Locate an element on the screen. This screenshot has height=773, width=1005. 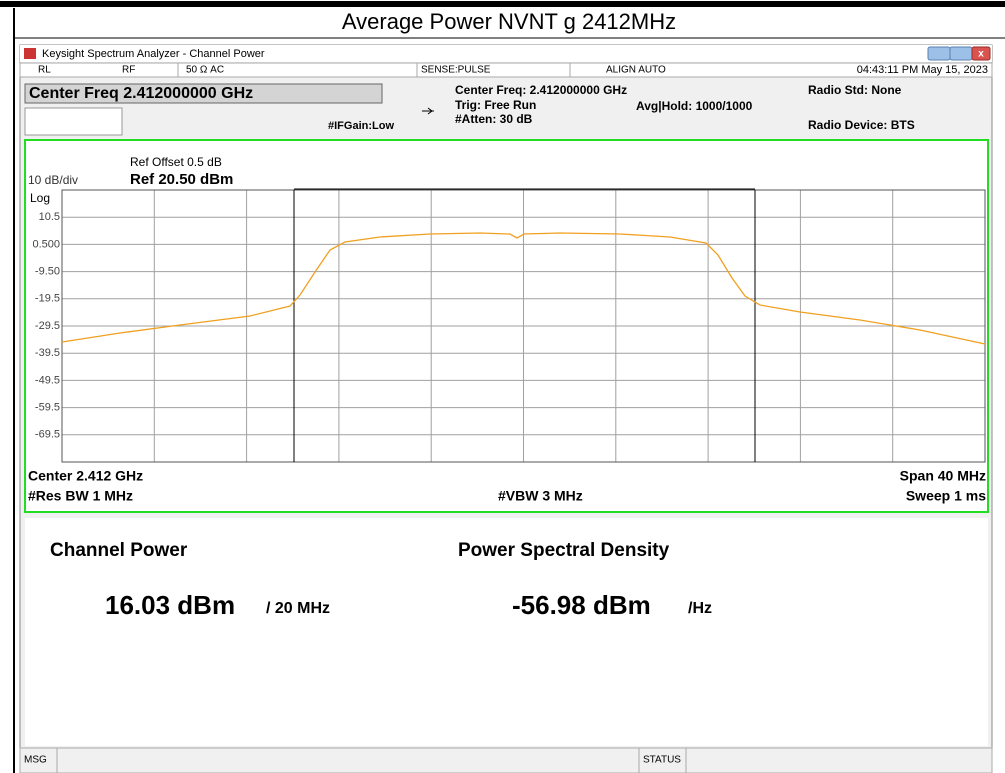
center: Center 2.412 GHz is located at coordinates (85, 476).